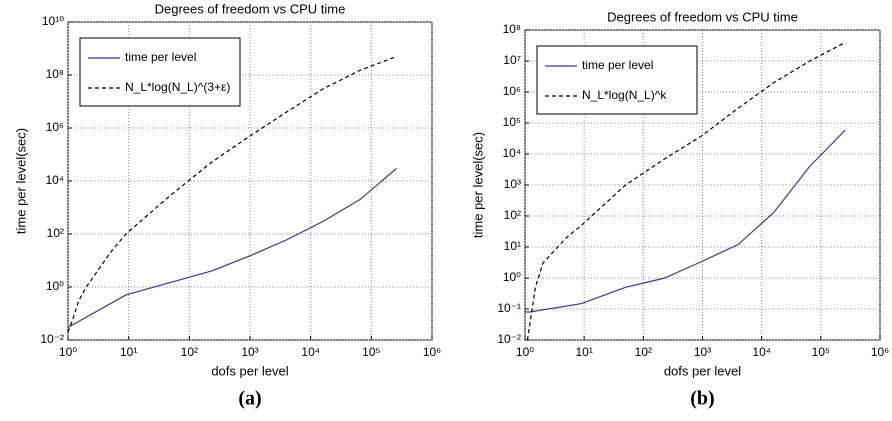 The height and width of the screenshot is (421, 892). What do you see at coordinates (512, 246) in the screenshot?
I see `y-tick-label: 10¹` at bounding box center [512, 246].